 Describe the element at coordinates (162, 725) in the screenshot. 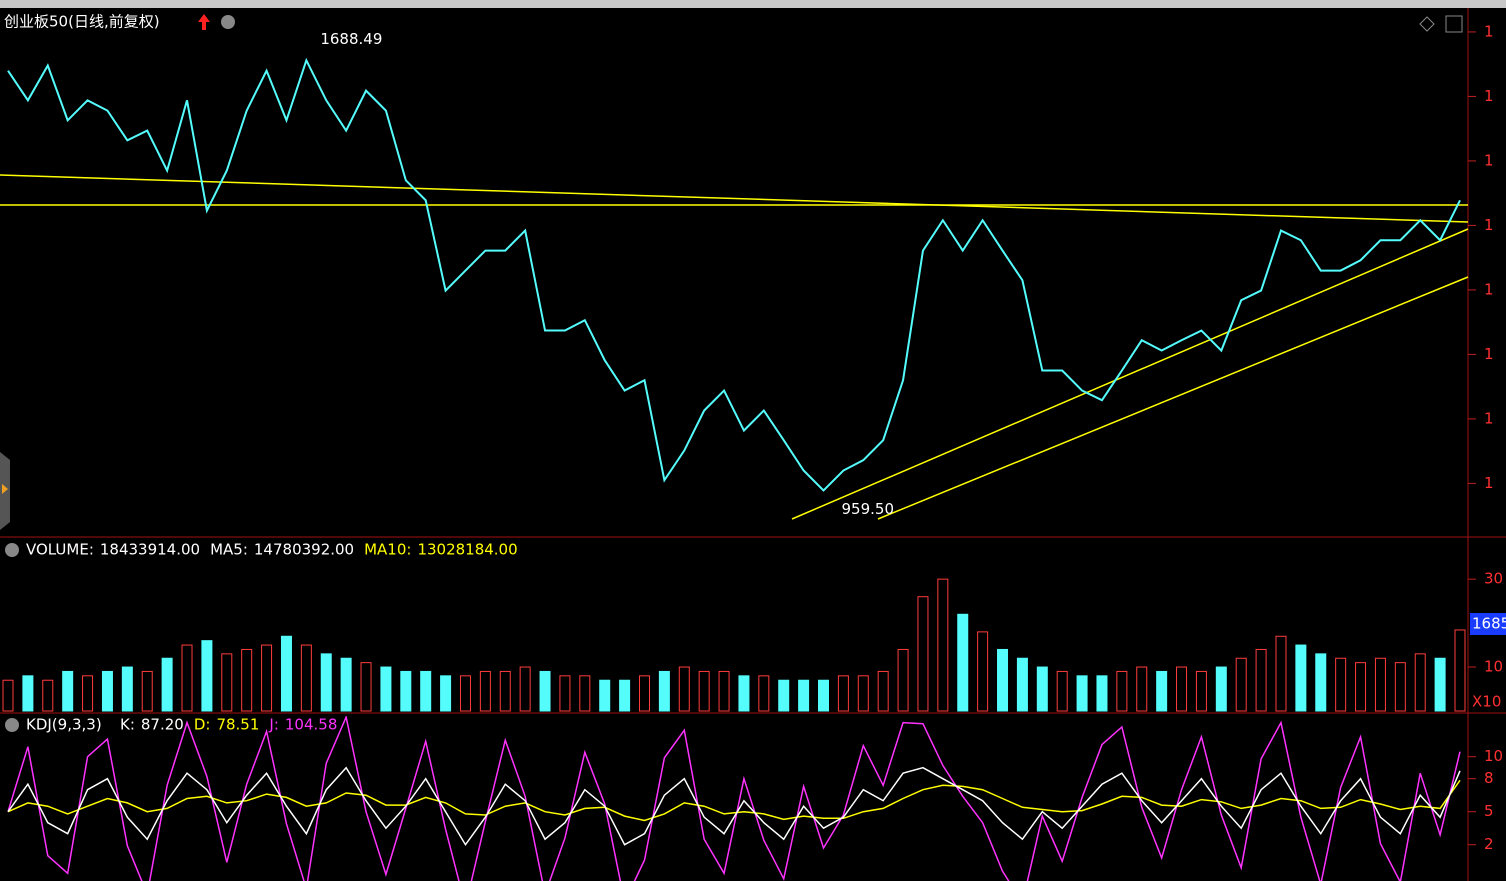

I see `legend-value: 87.20` at that location.